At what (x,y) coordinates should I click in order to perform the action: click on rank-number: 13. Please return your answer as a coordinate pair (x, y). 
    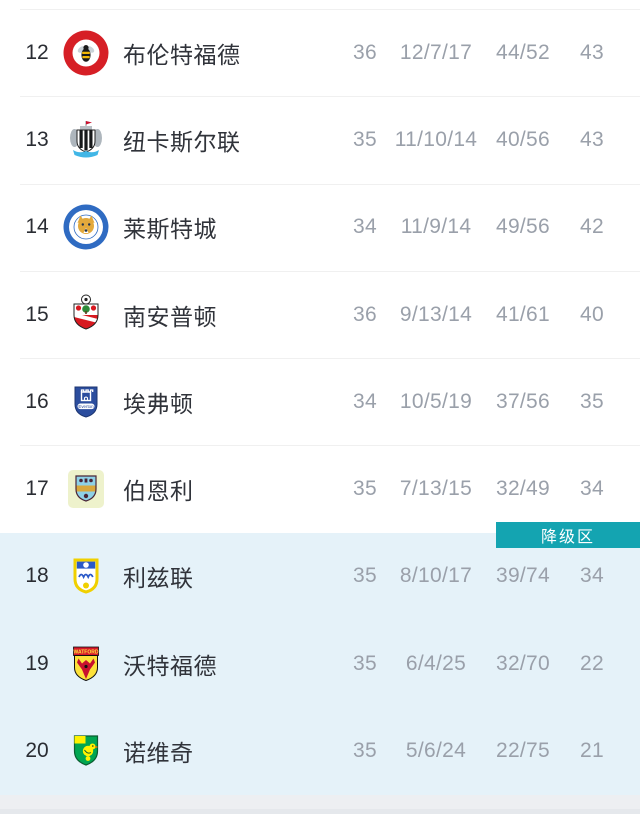
    Looking at the image, I should click on (37, 139).